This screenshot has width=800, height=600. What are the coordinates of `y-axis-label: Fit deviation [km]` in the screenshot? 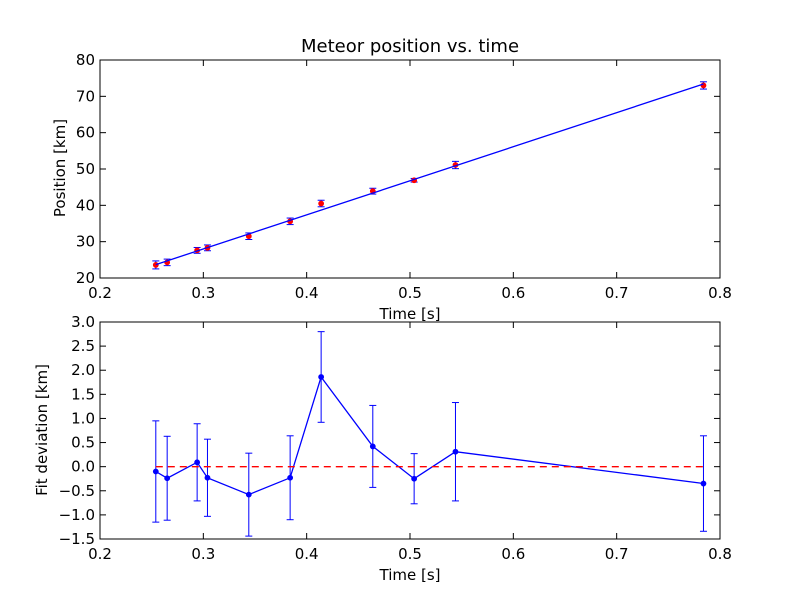 It's located at (42, 430).